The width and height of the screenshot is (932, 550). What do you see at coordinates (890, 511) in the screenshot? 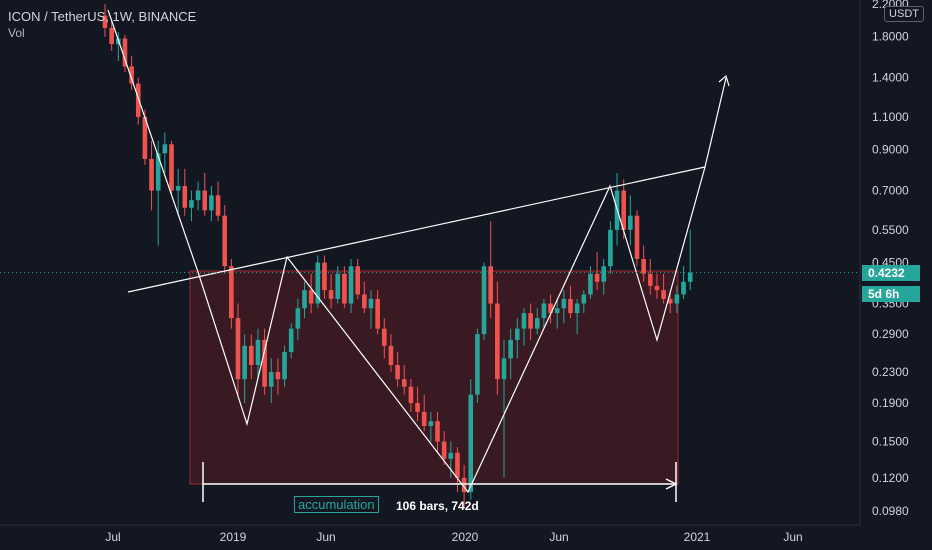
I see `price-tick-label: 0.0980` at bounding box center [890, 511].